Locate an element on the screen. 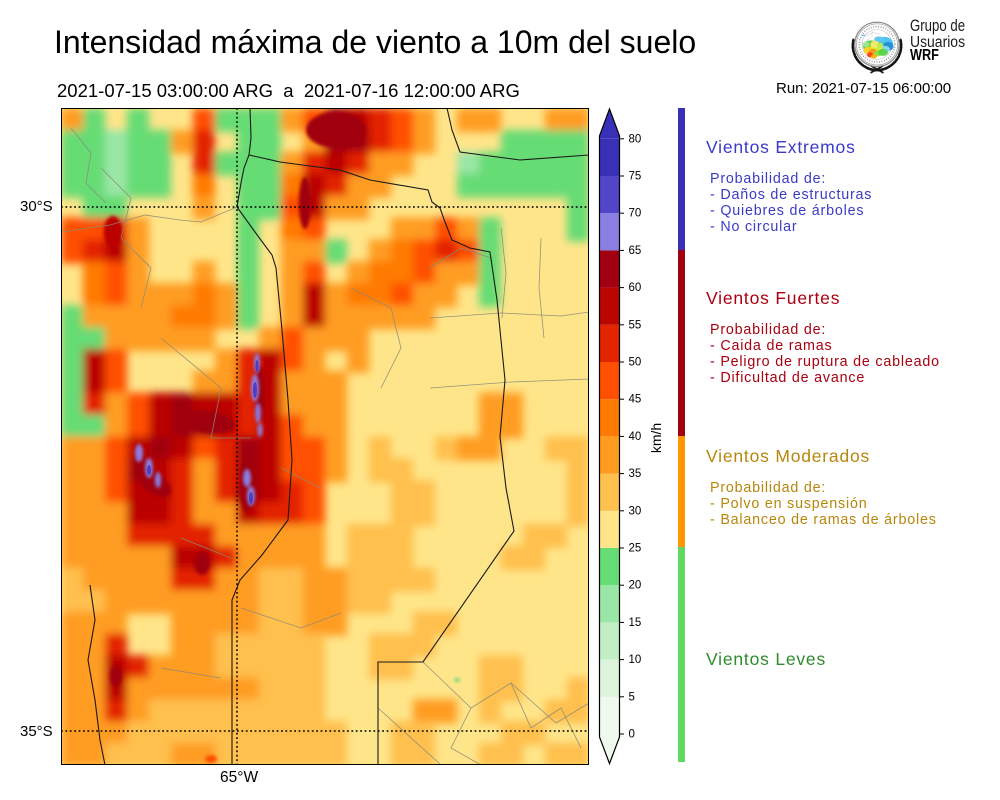 This screenshot has width=1000, height=800. svg-text: 20 is located at coordinates (635, 586).